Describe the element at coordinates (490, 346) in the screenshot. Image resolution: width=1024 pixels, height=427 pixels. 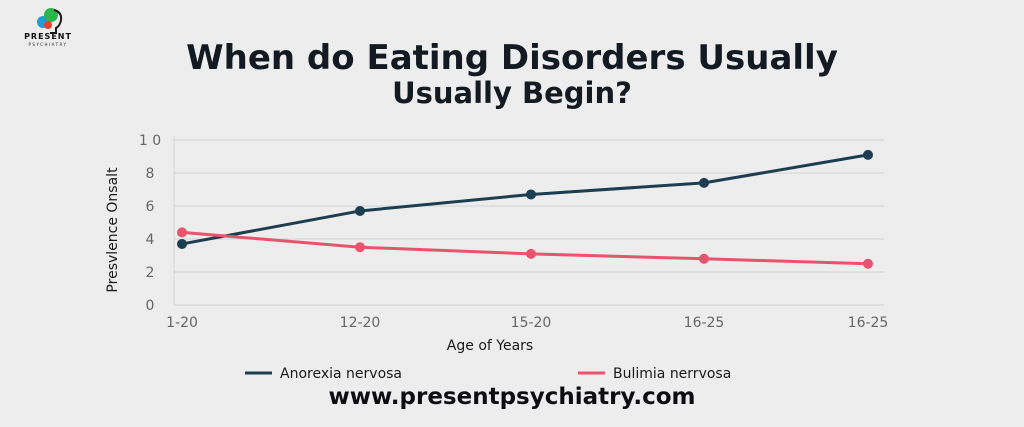
I see `x-axis-label: Age of Years` at that location.